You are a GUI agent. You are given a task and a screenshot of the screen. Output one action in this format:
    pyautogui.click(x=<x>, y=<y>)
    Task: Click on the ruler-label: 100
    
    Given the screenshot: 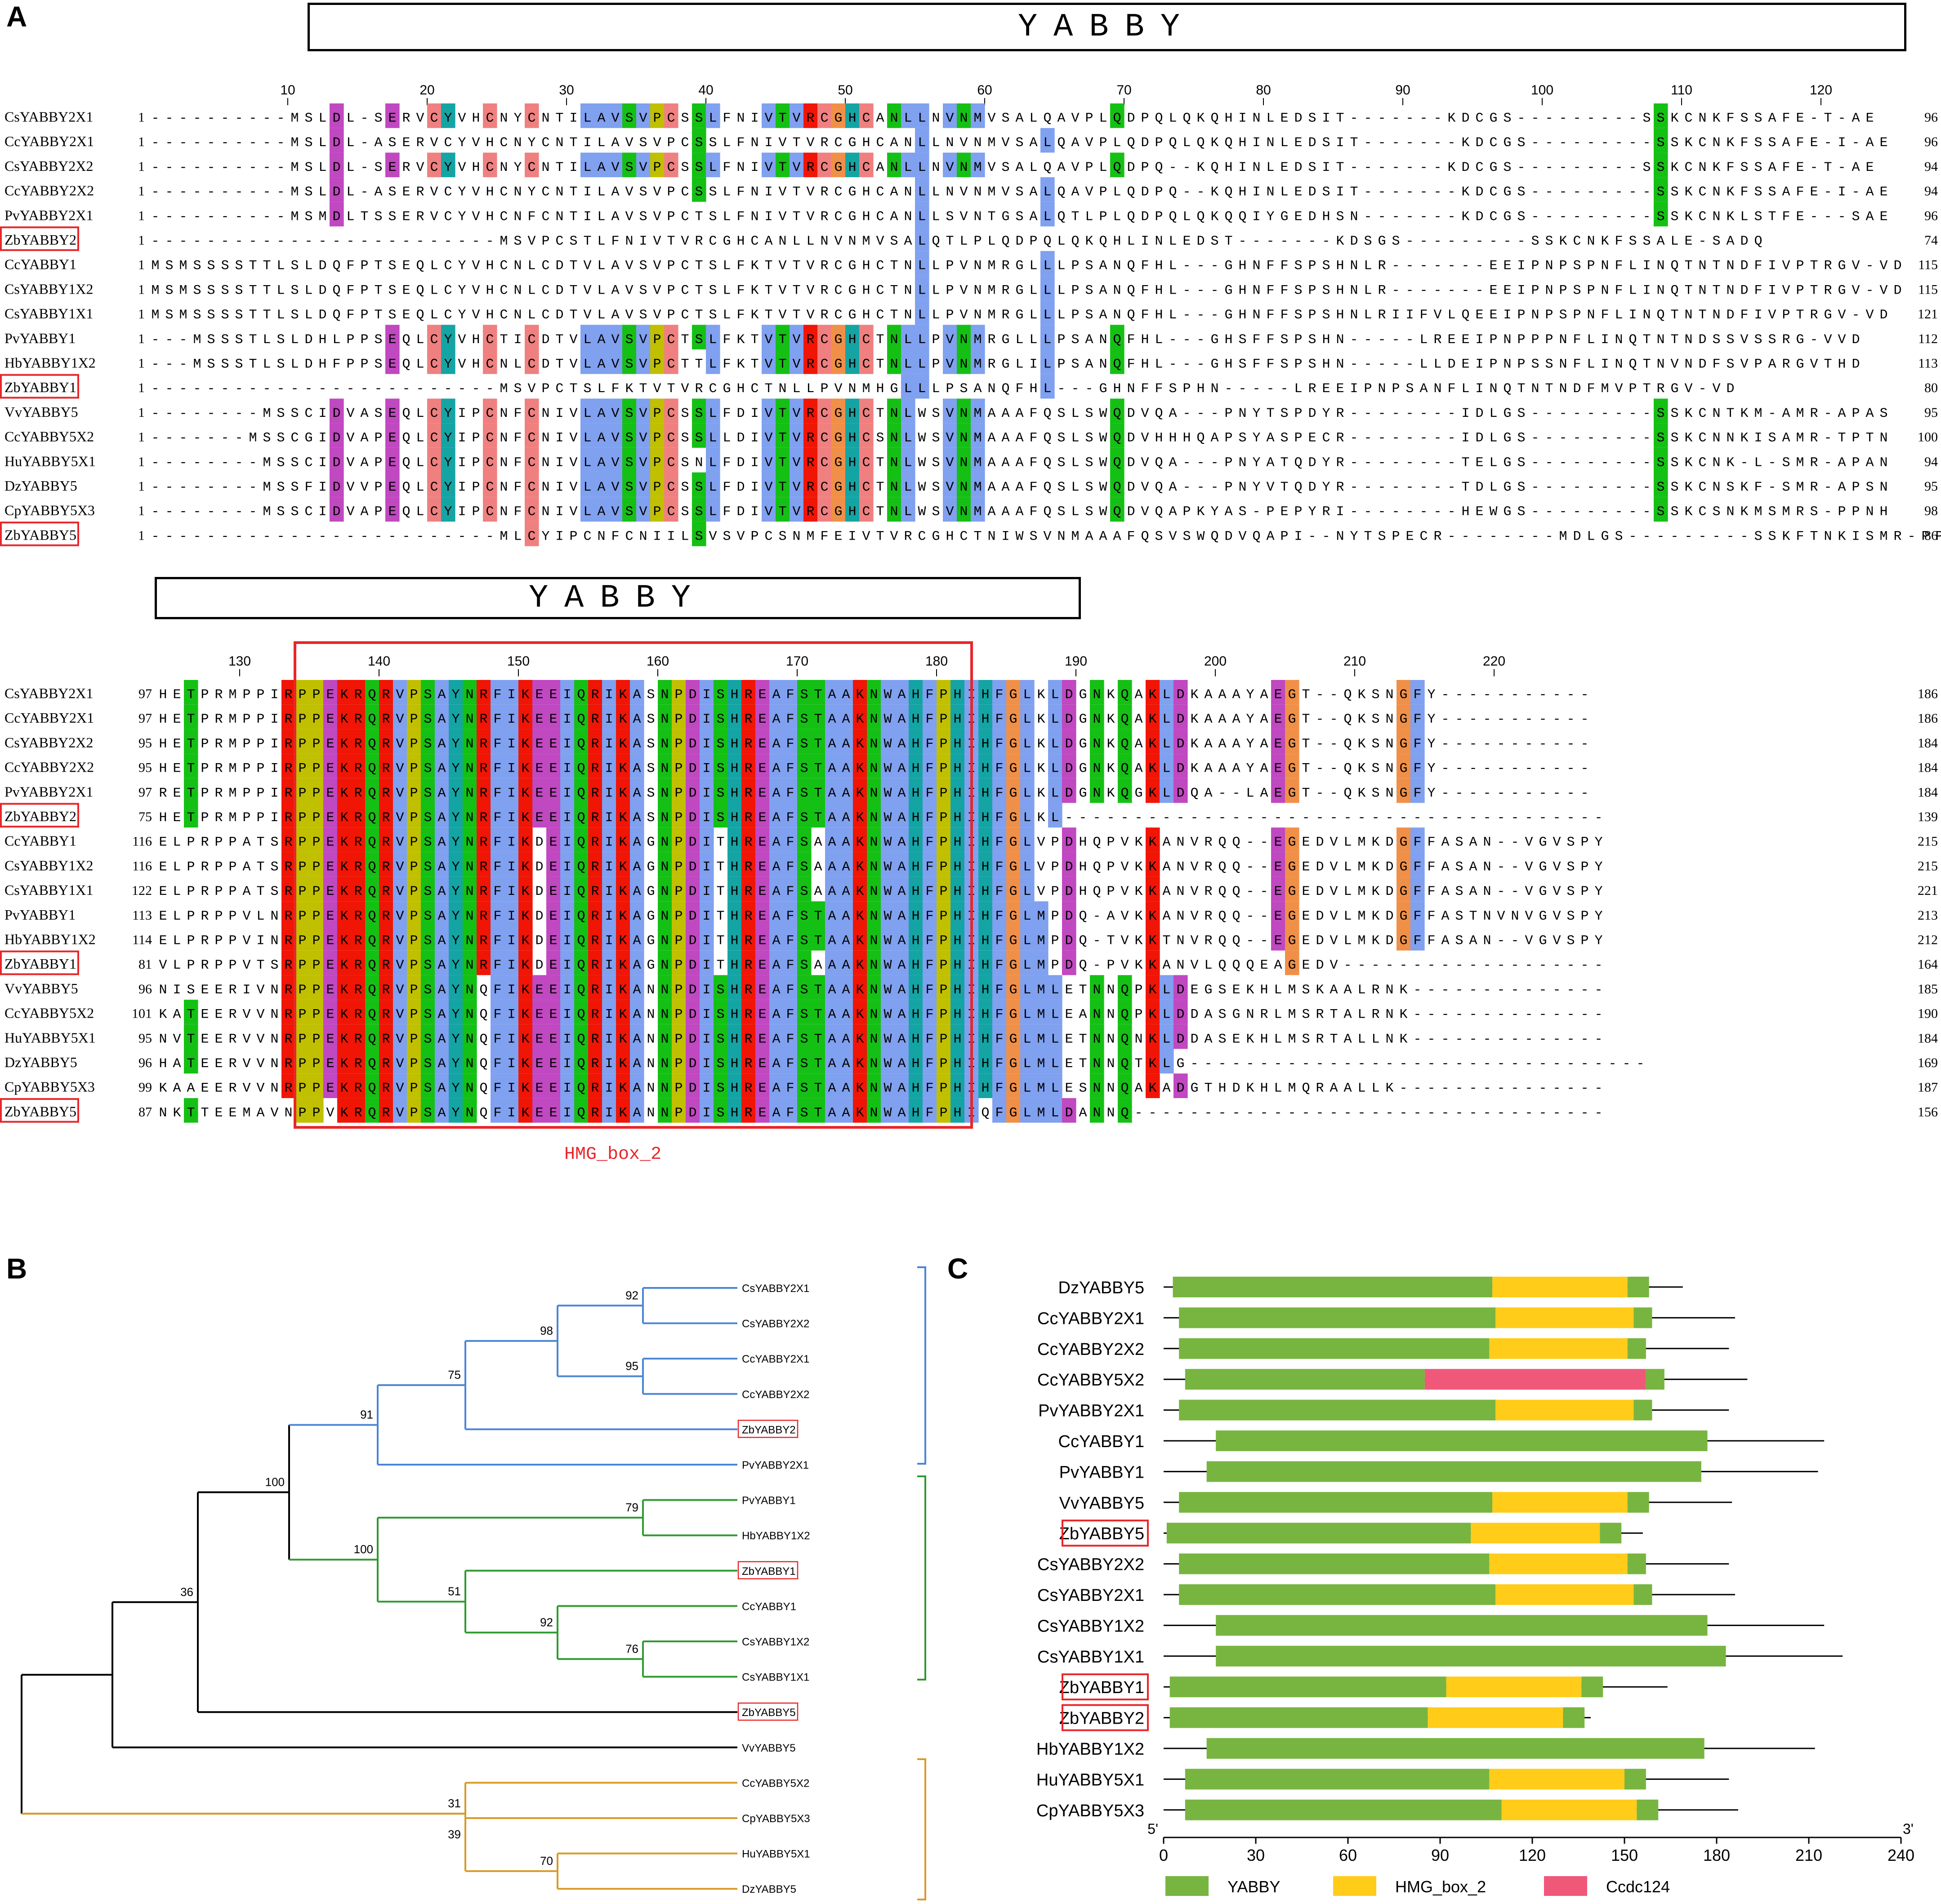 What is the action you would take?
    pyautogui.click(x=1542, y=90)
    